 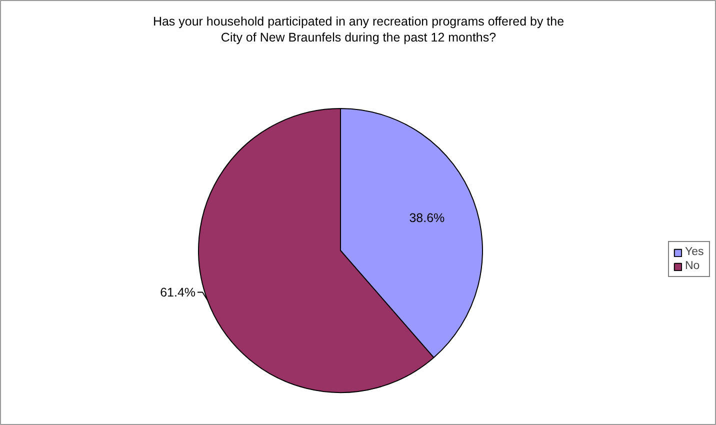 I want to click on data-label: 38.6%, so click(x=427, y=218).